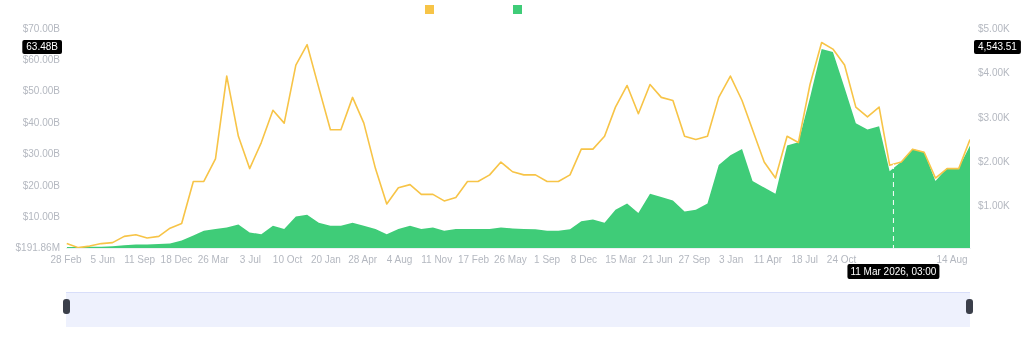 This screenshot has width=1024, height=339. Describe the element at coordinates (997, 47) in the screenshot. I see `text: 4,543.51` at that location.